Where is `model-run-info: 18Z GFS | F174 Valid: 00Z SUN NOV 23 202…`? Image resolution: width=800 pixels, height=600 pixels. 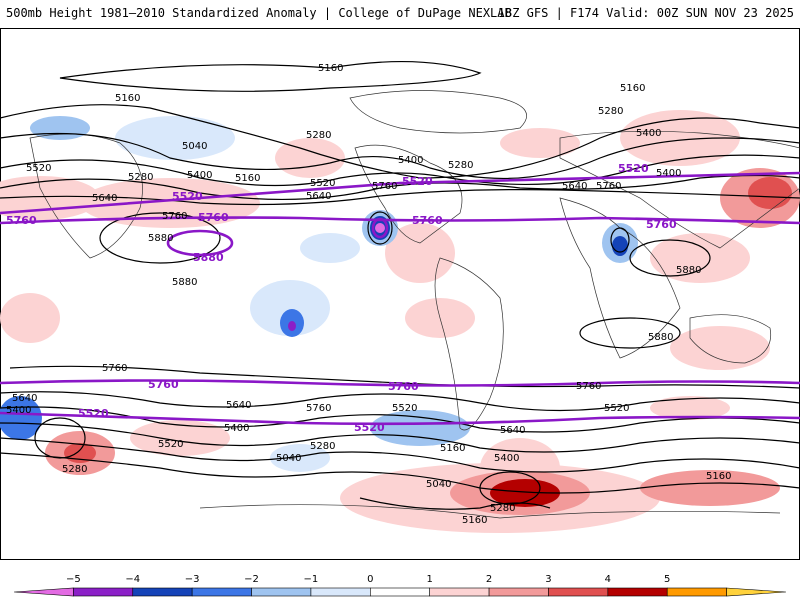 model-run-info: 18Z GFS | F174 Valid: 00Z SUN NOV 23 202… is located at coordinates (645, 13).